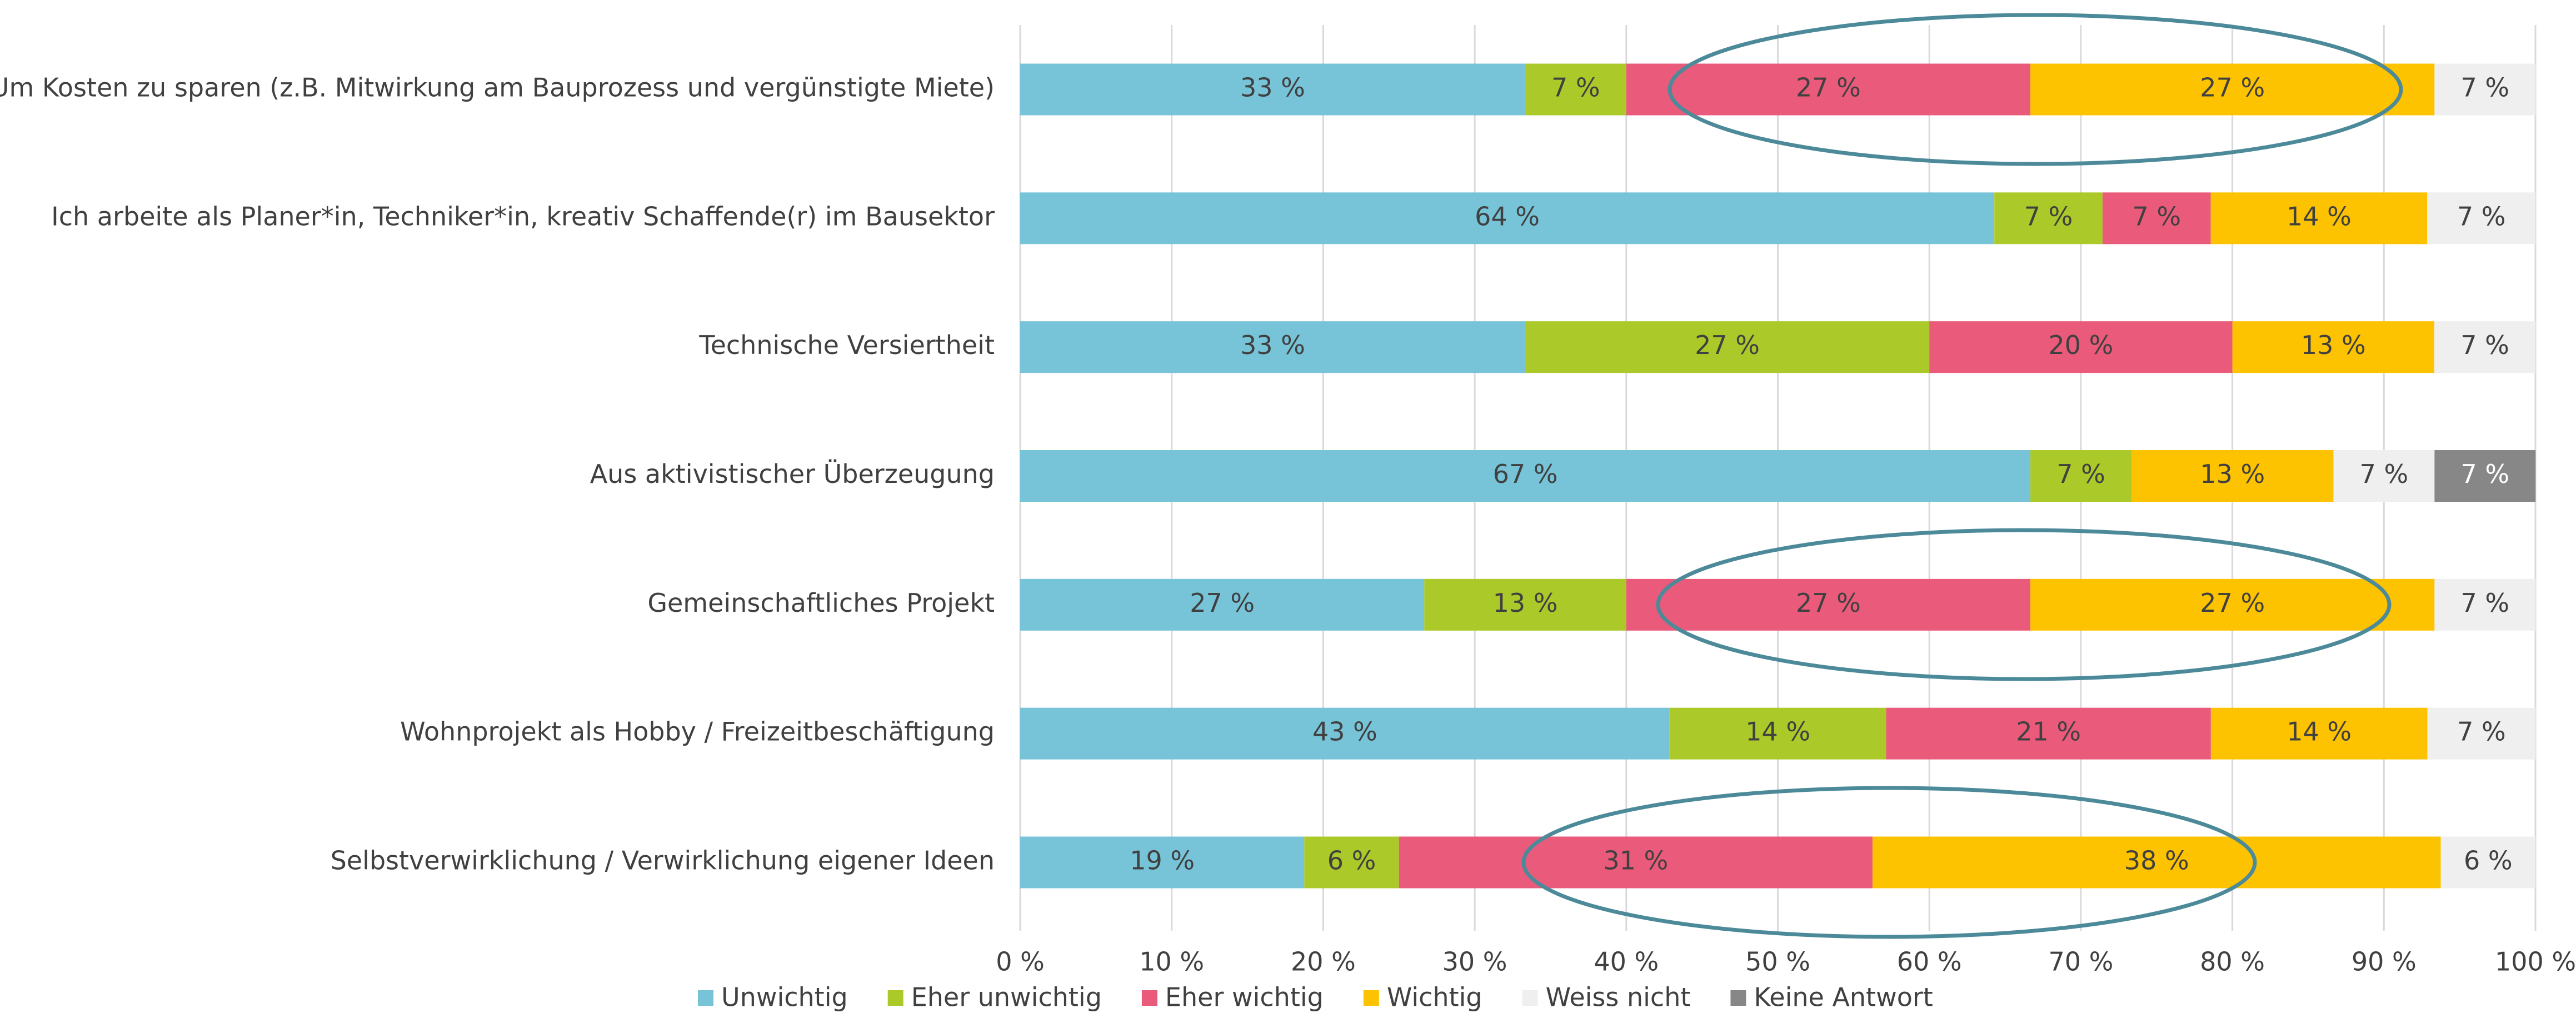 The image size is (2576, 1013). Describe the element at coordinates (821, 603) in the screenshot. I see `category-label: Gemeinschaftliches Projekt` at that location.